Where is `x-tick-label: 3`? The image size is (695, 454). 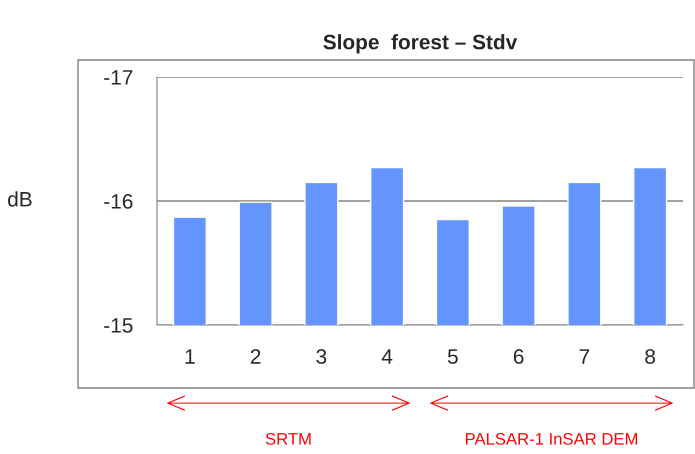
x-tick-label: 3 is located at coordinates (321, 356).